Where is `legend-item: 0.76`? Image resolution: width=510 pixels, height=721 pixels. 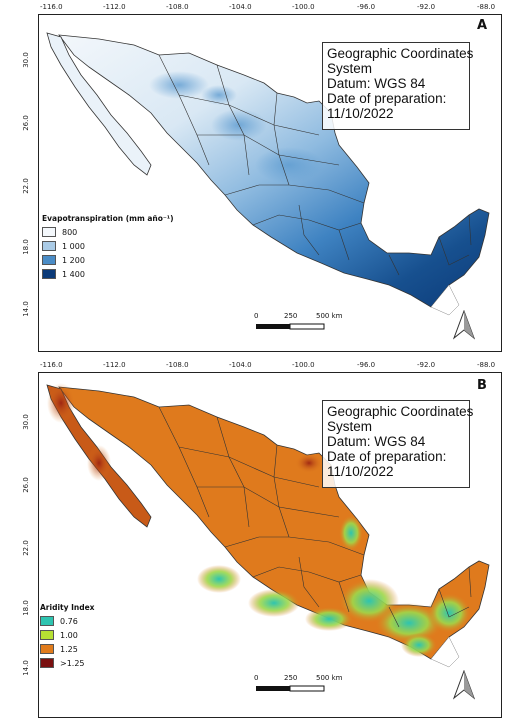
legend-item: 0.76 is located at coordinates (67, 621).